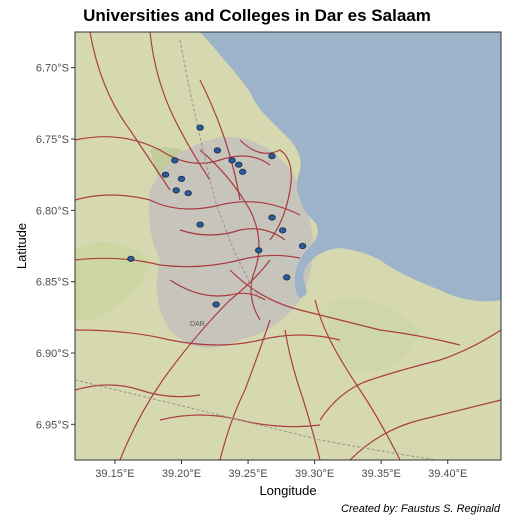  I want to click on y-axis-ticks: 6.70°S 6.75°S 6.80°S 6.85°S 6.90°S 6.95°S, so click(55, 247).